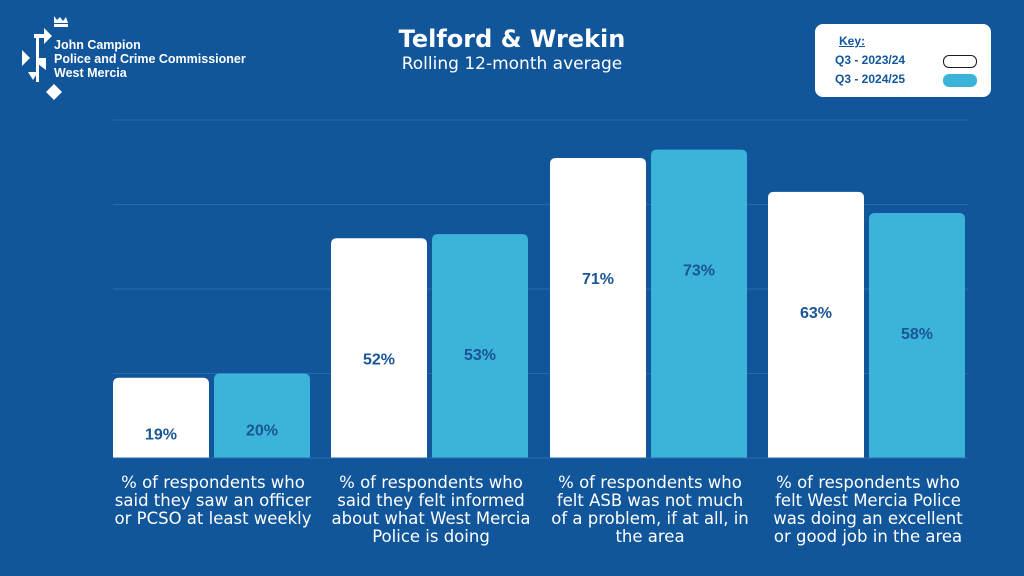 The image size is (1024, 576). What do you see at coordinates (45, 58) in the screenshot?
I see `crown-emblem-icon` at bounding box center [45, 58].